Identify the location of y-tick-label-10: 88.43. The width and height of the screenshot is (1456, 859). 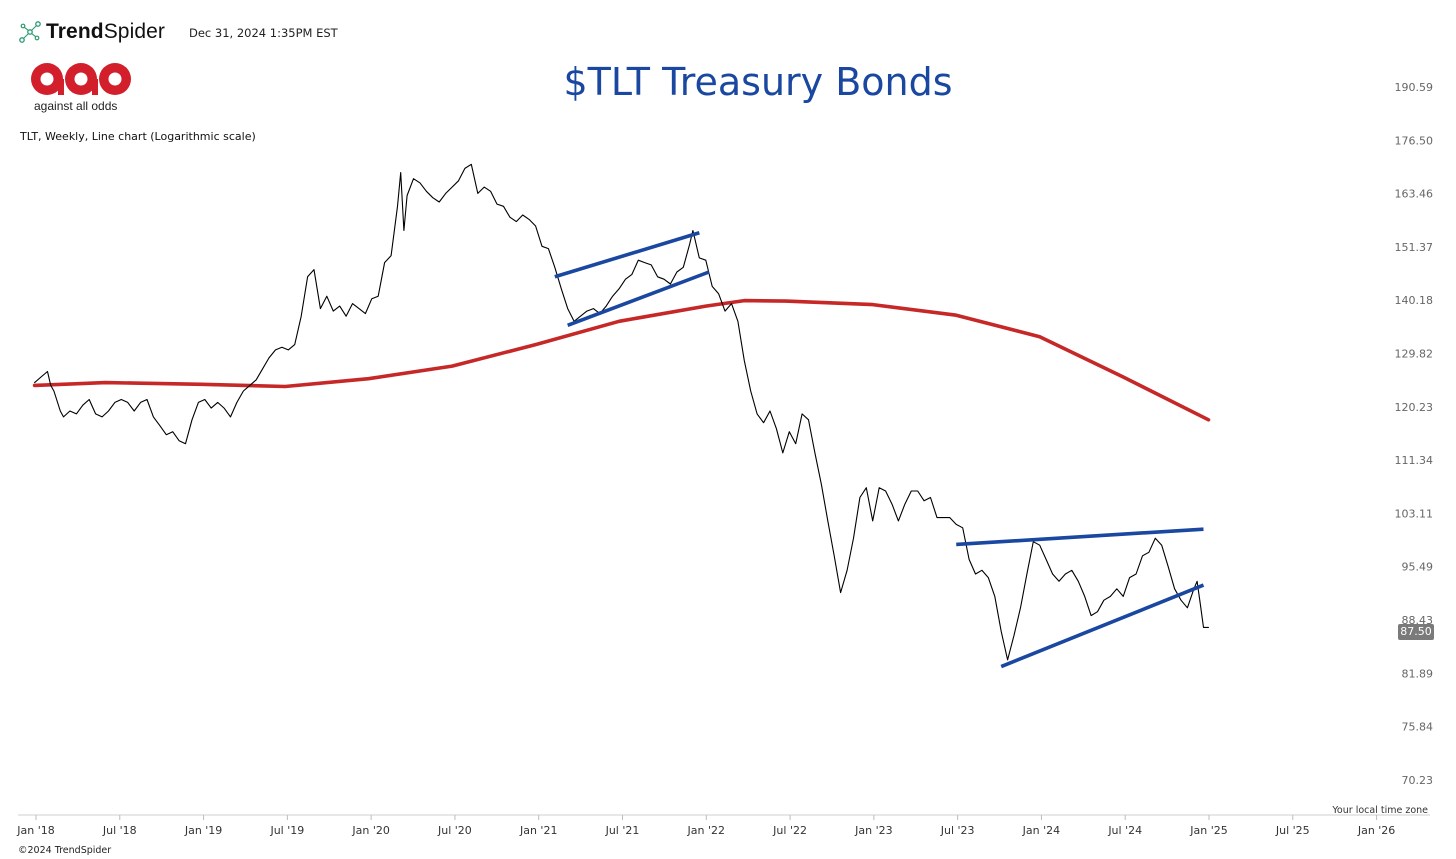
(1418, 620).